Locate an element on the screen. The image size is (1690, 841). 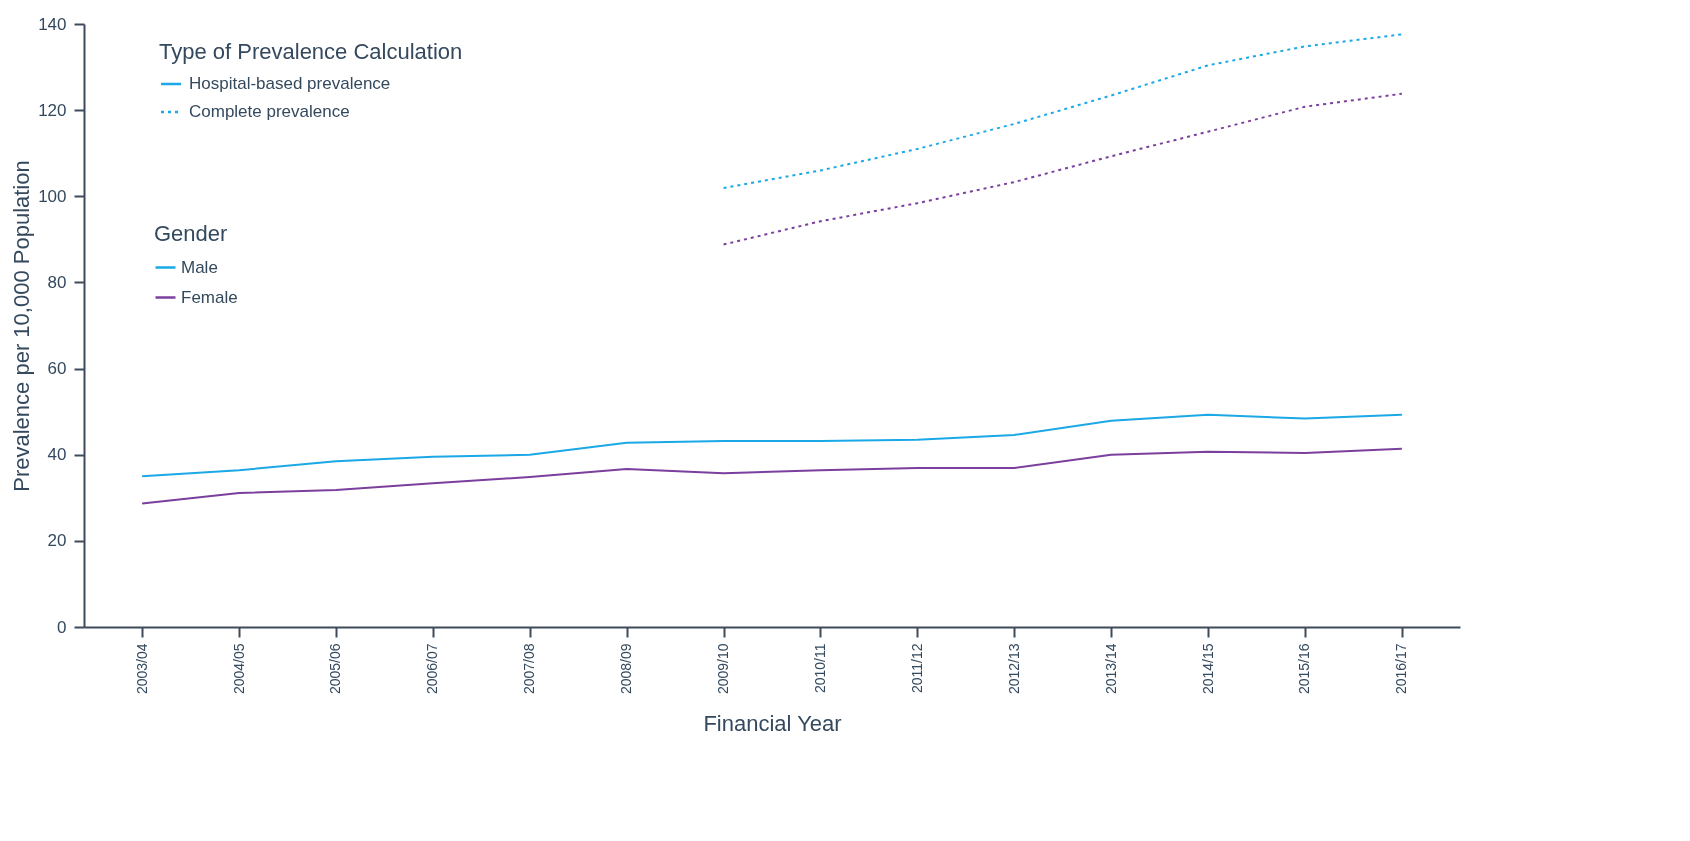
legend-title: Gender is located at coordinates (191, 233).